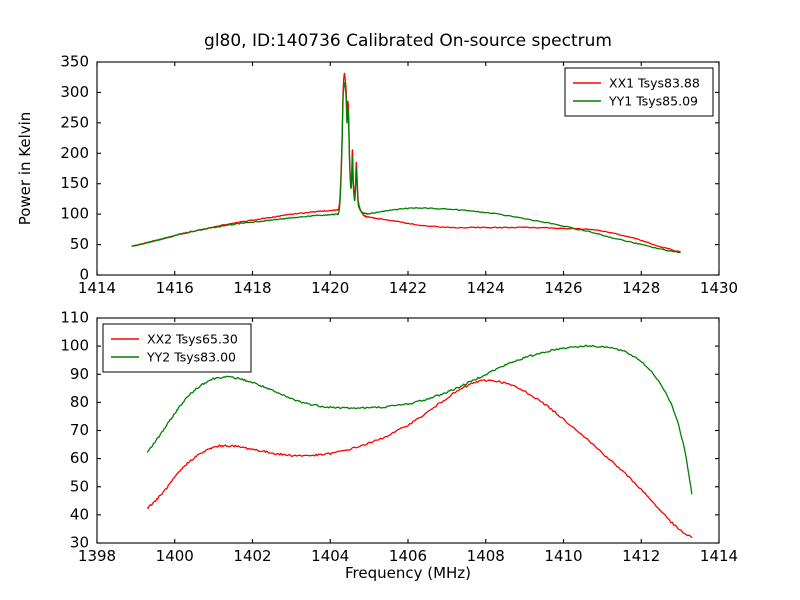  What do you see at coordinates (74, 318) in the screenshot?
I see `y-tick-label: 110` at bounding box center [74, 318].